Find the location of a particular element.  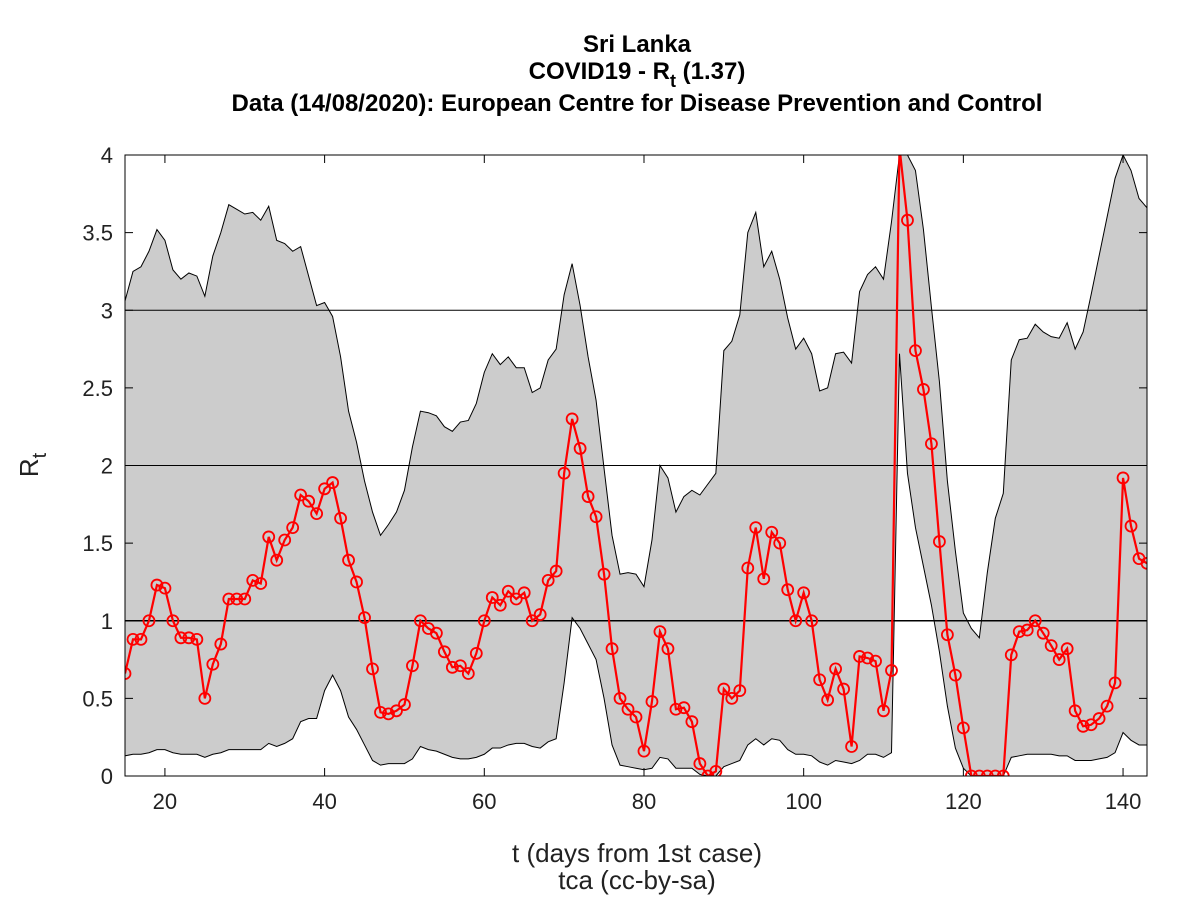

y-tick-label: 0 is located at coordinates (107, 776).